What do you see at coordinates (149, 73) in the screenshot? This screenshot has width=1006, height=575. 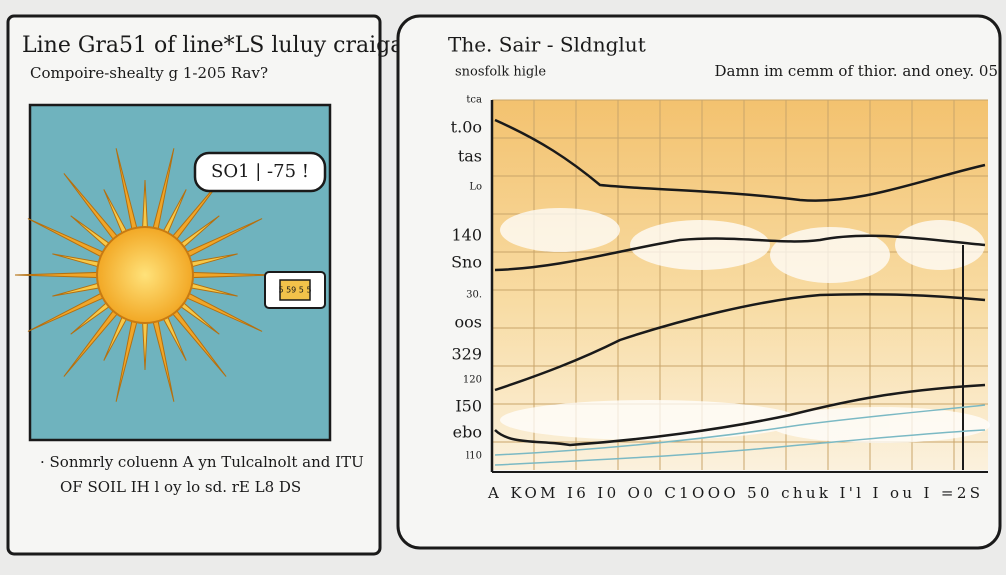 I see `left-subtitle: Compoire-shealty g 1-205 Rav?` at bounding box center [149, 73].